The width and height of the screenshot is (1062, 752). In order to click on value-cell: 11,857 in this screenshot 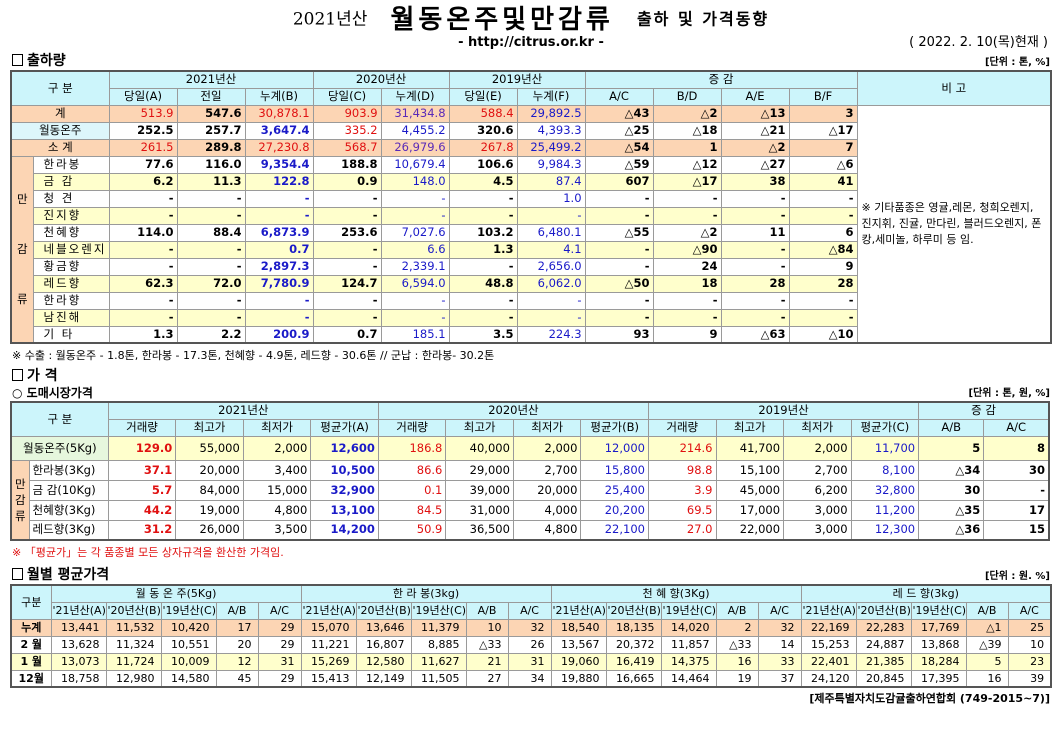, I will do `click(688, 644)`.